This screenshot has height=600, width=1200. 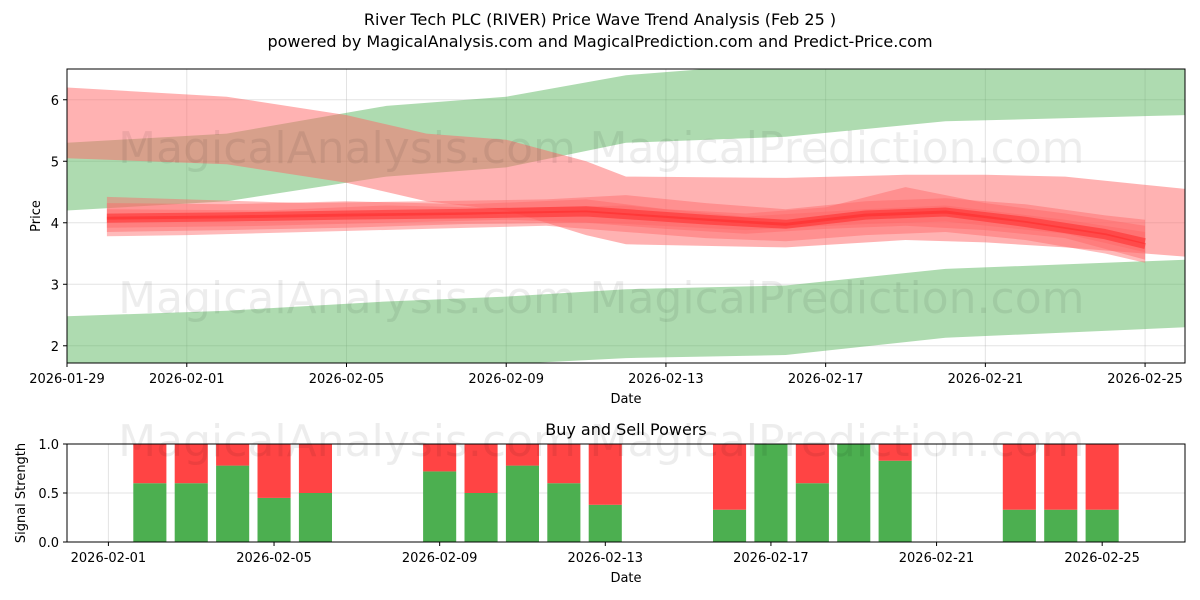 I want to click on buy-sell-chart-y-label: Signal Strength, so click(x=21, y=493).